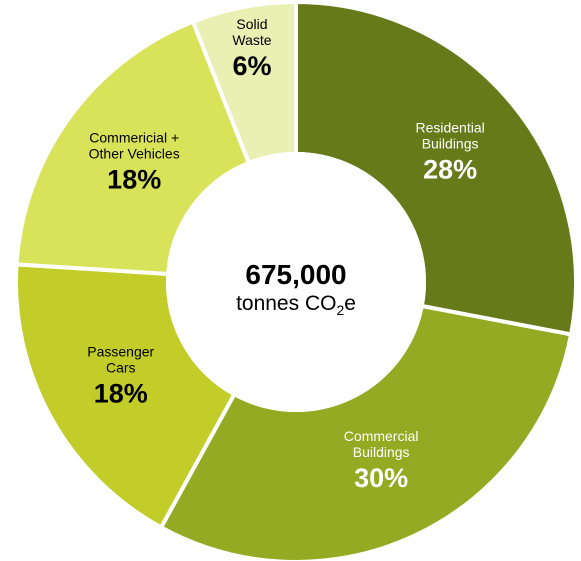 This screenshot has width=581, height=561. Describe the element at coordinates (295, 274) in the screenshot. I see `center-total-value: 675,000` at that location.